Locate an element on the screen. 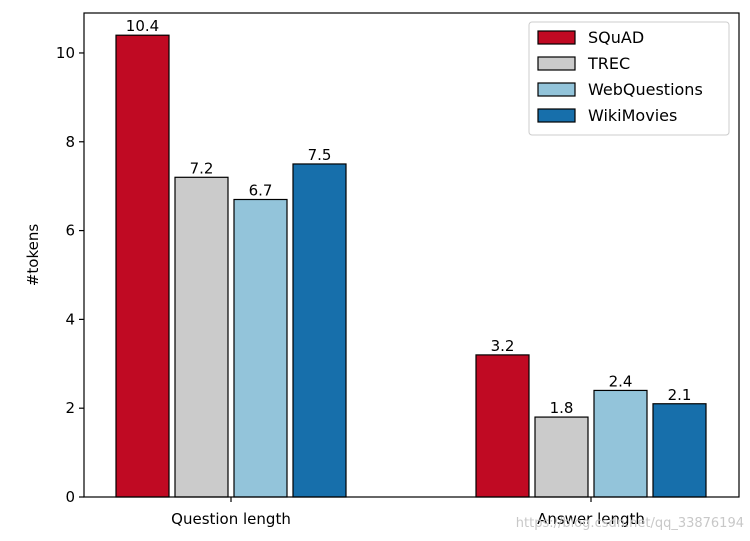 The width and height of the screenshot is (750, 541). x-axis-ticks: Question length Answer length is located at coordinates (408, 512).